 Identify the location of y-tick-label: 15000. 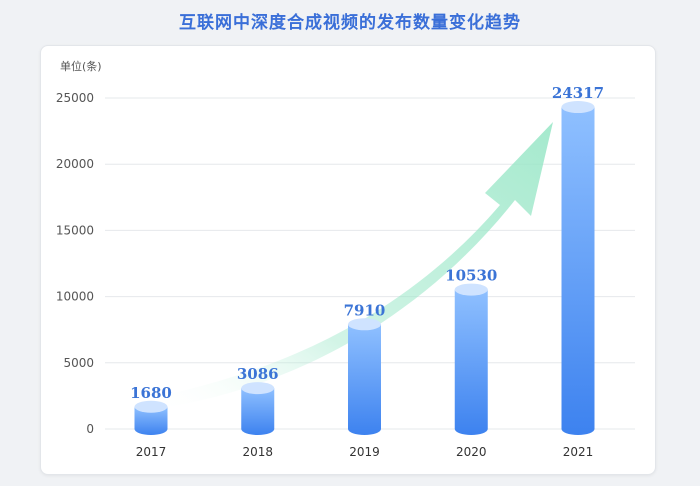
(75, 230).